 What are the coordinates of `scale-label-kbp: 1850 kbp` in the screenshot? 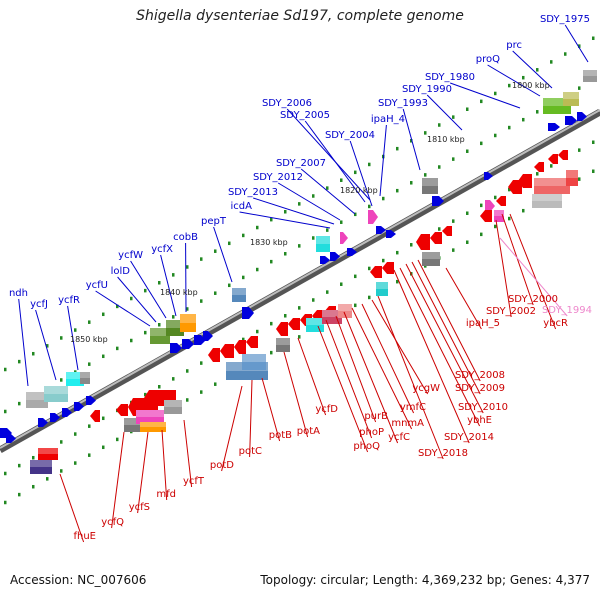 It's located at (89, 339).